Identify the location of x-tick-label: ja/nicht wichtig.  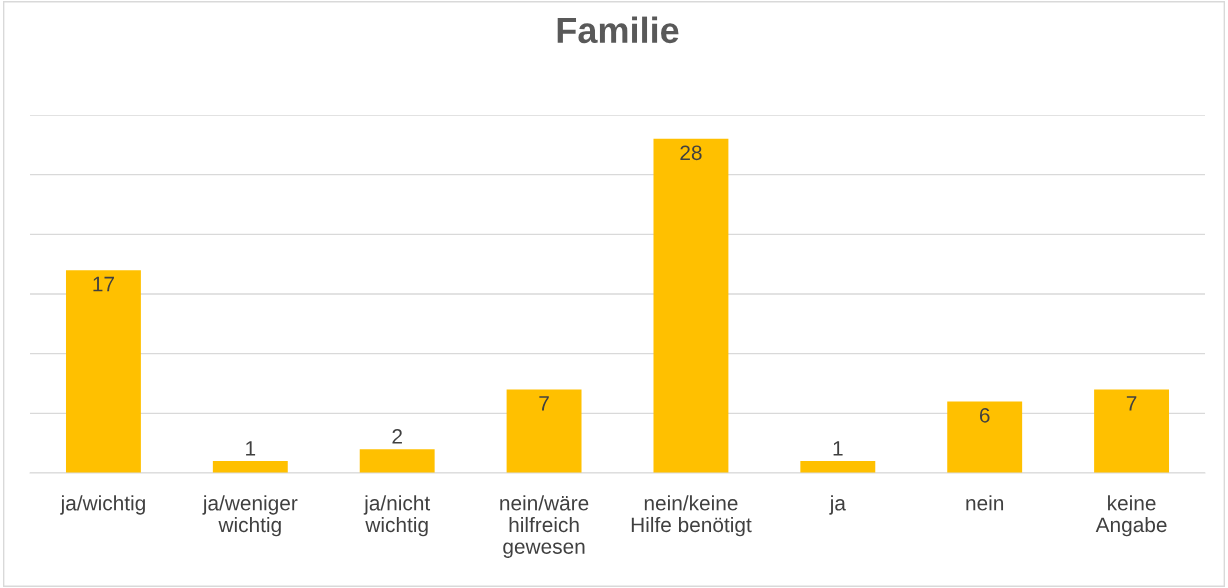
(397, 516).